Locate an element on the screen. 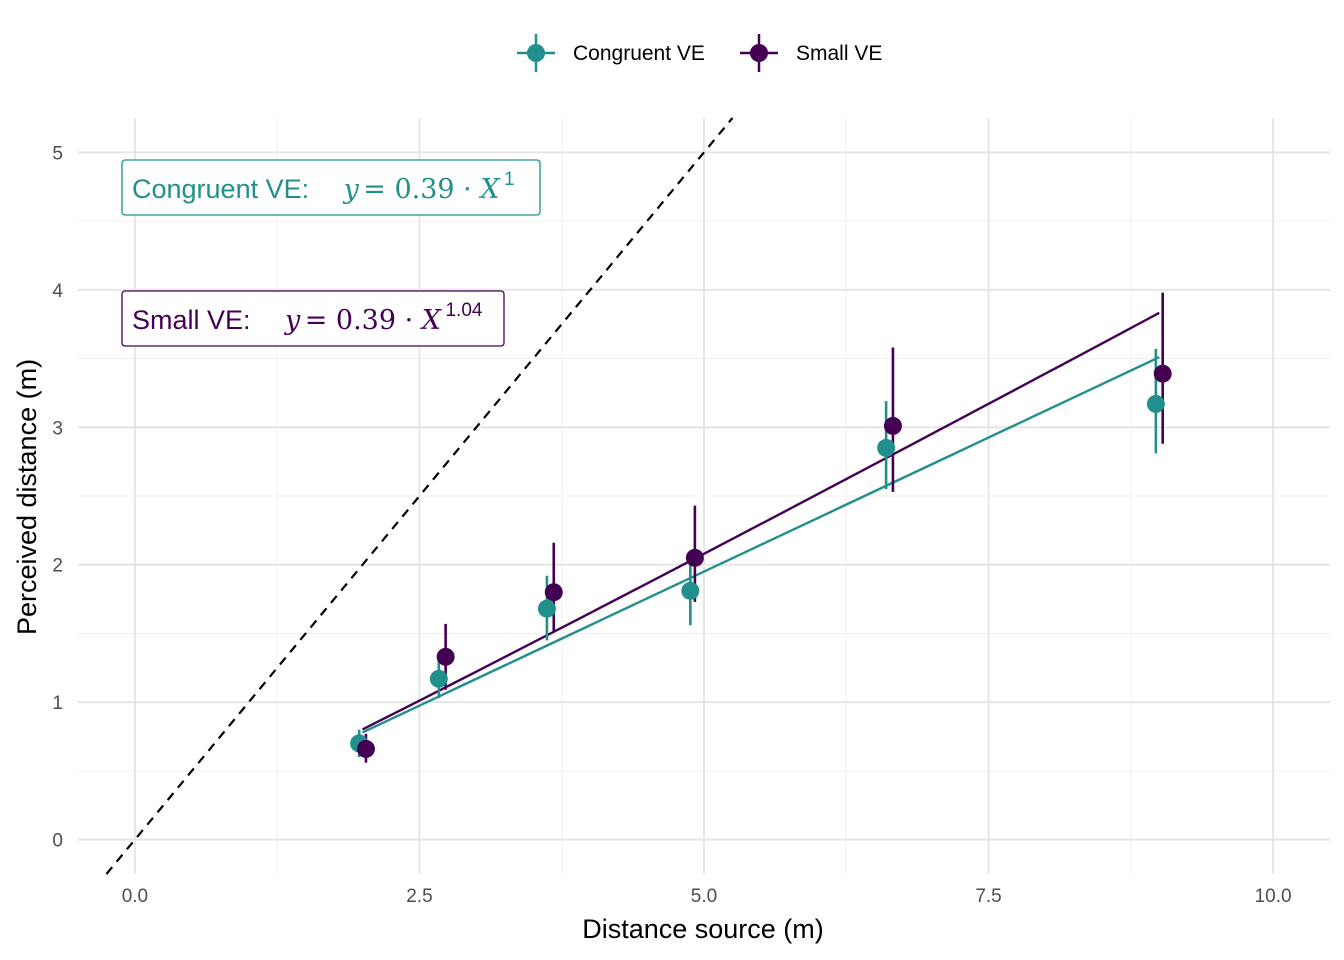 Image resolution: width=1344 pixels, height=960 pixels. y-tick-label: 3 is located at coordinates (57, 428).